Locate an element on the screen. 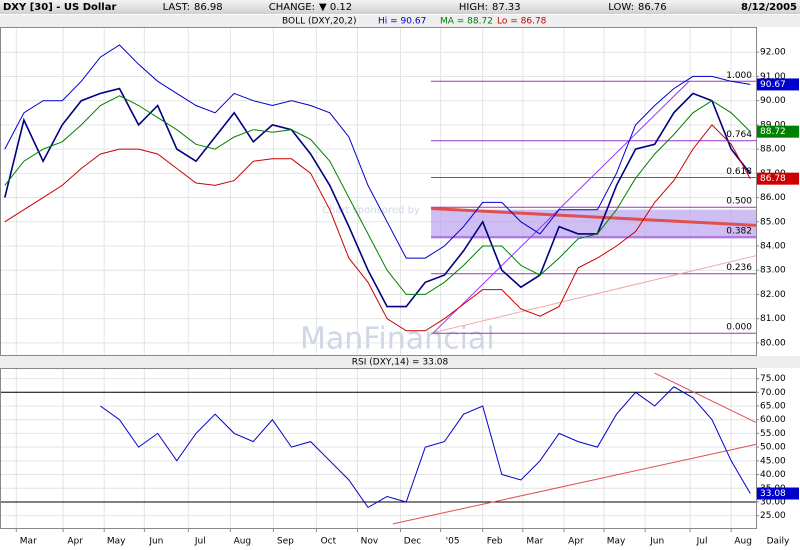  rsi-bar is located at coordinates (400, 362).